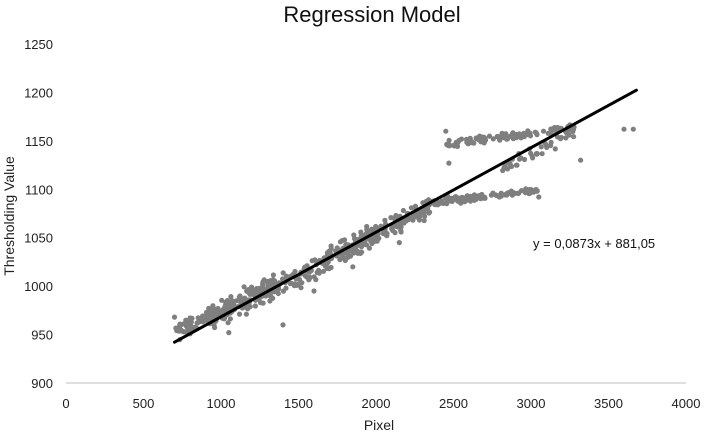 The image size is (708, 435). I want to click on x-tick-label: 3000, so click(531, 403).